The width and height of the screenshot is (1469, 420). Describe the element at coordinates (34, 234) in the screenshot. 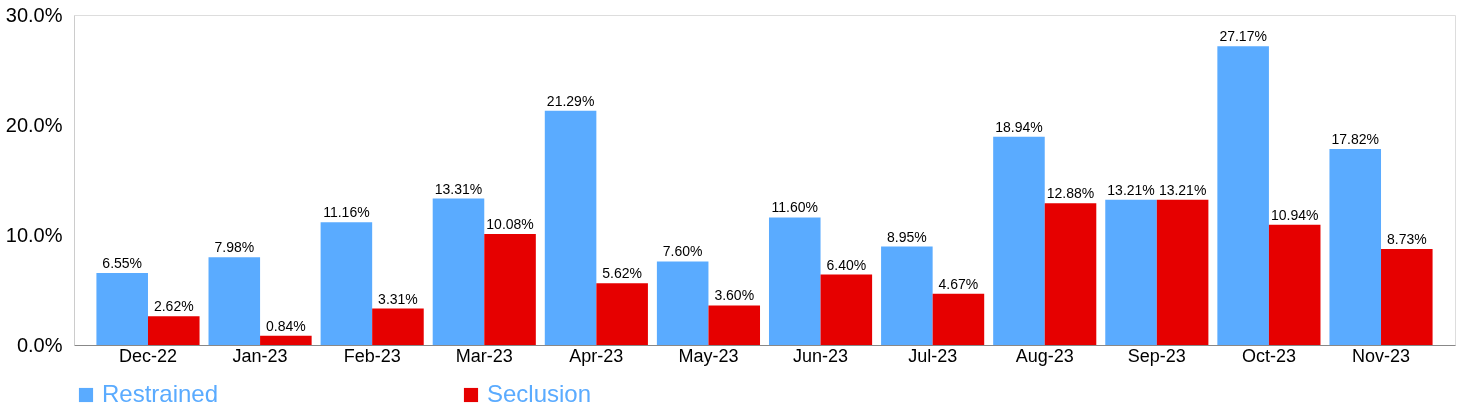

I see `y-tick-label: 10.0%` at that location.